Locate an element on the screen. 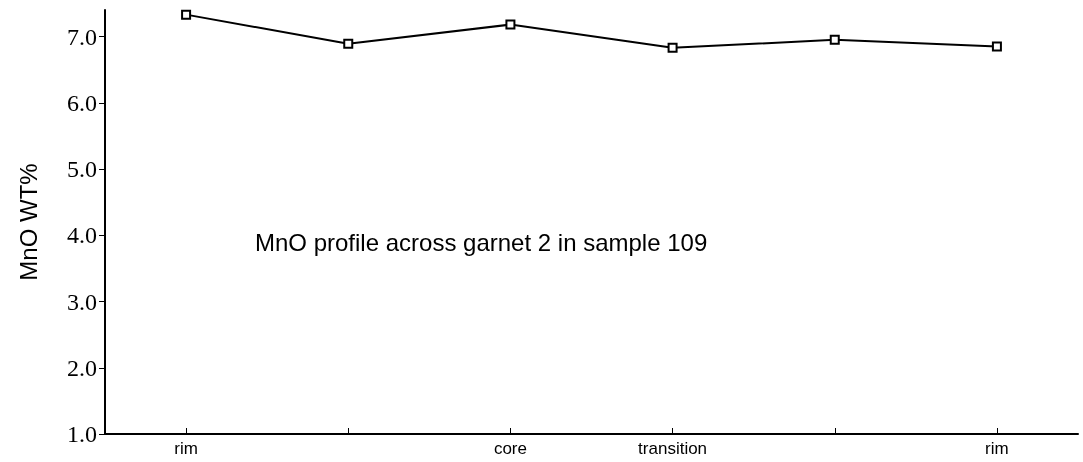  y-tick-label: 6.0 is located at coordinates (82, 102).